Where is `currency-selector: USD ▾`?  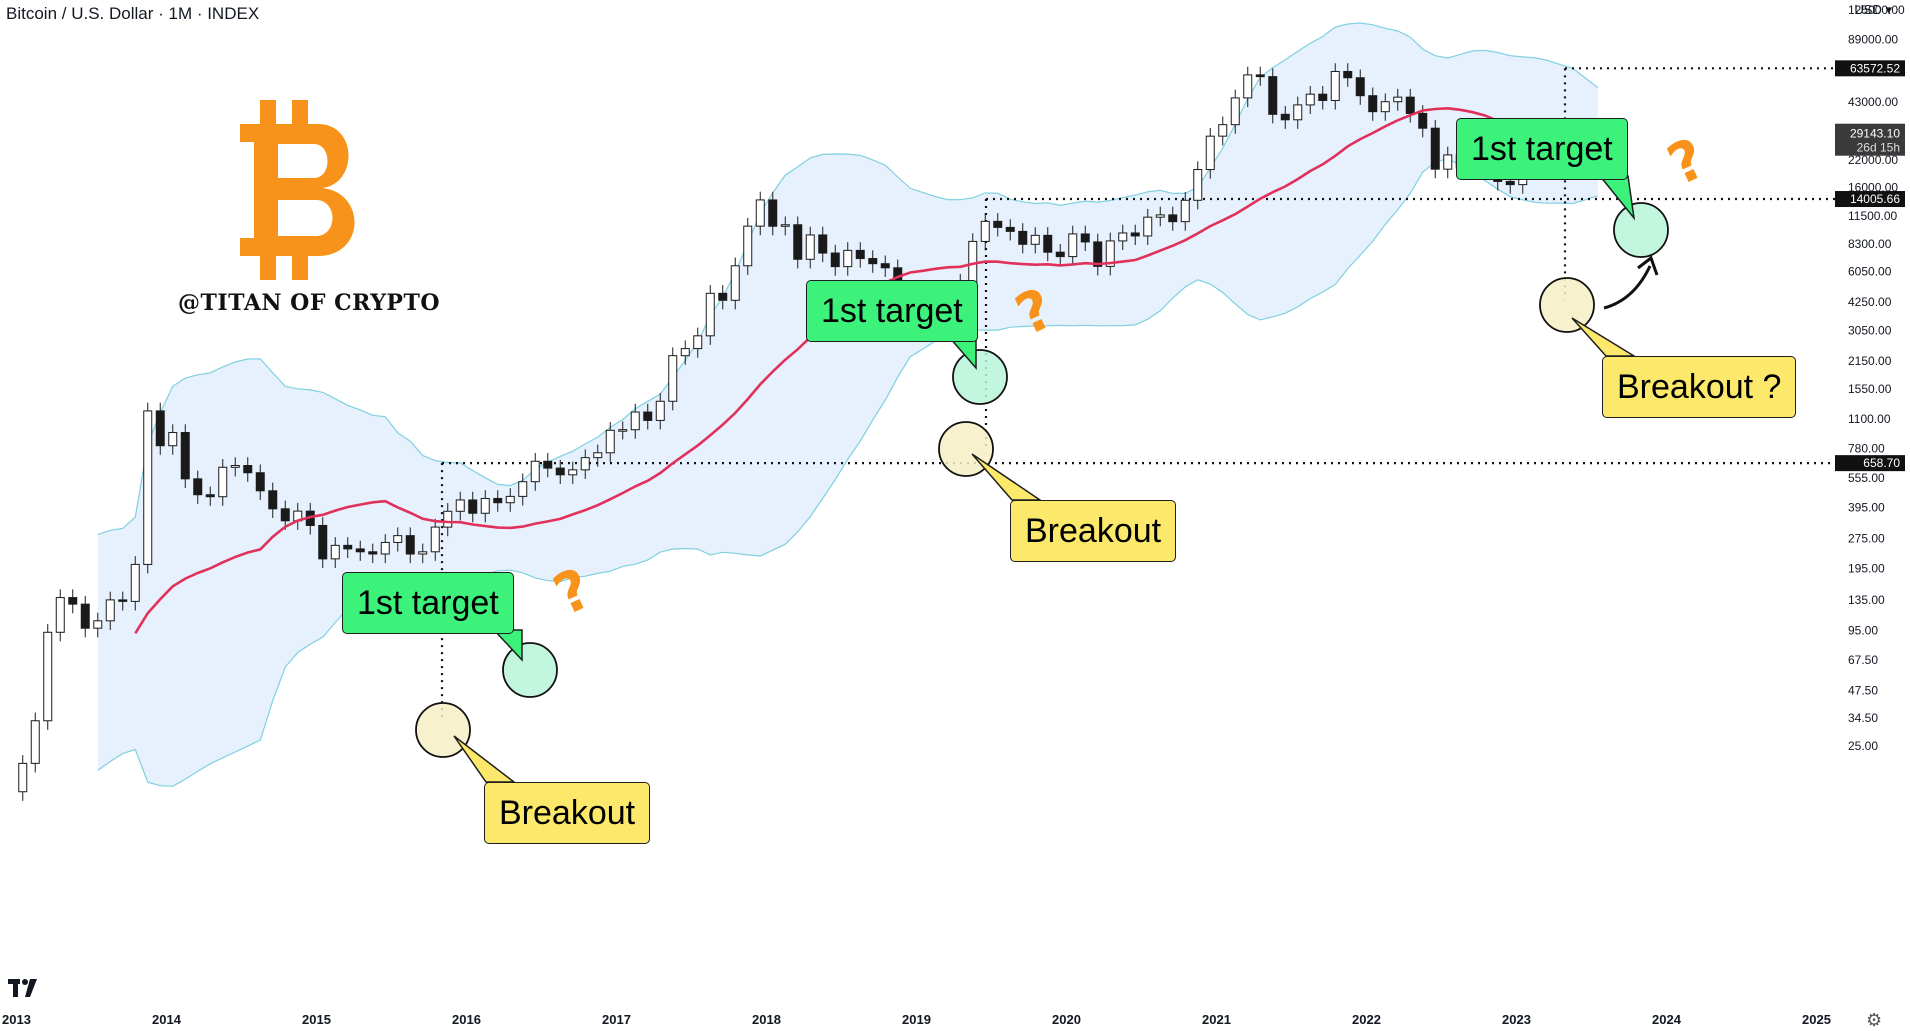
currency-selector: USD ▾ is located at coordinates (1873, 10).